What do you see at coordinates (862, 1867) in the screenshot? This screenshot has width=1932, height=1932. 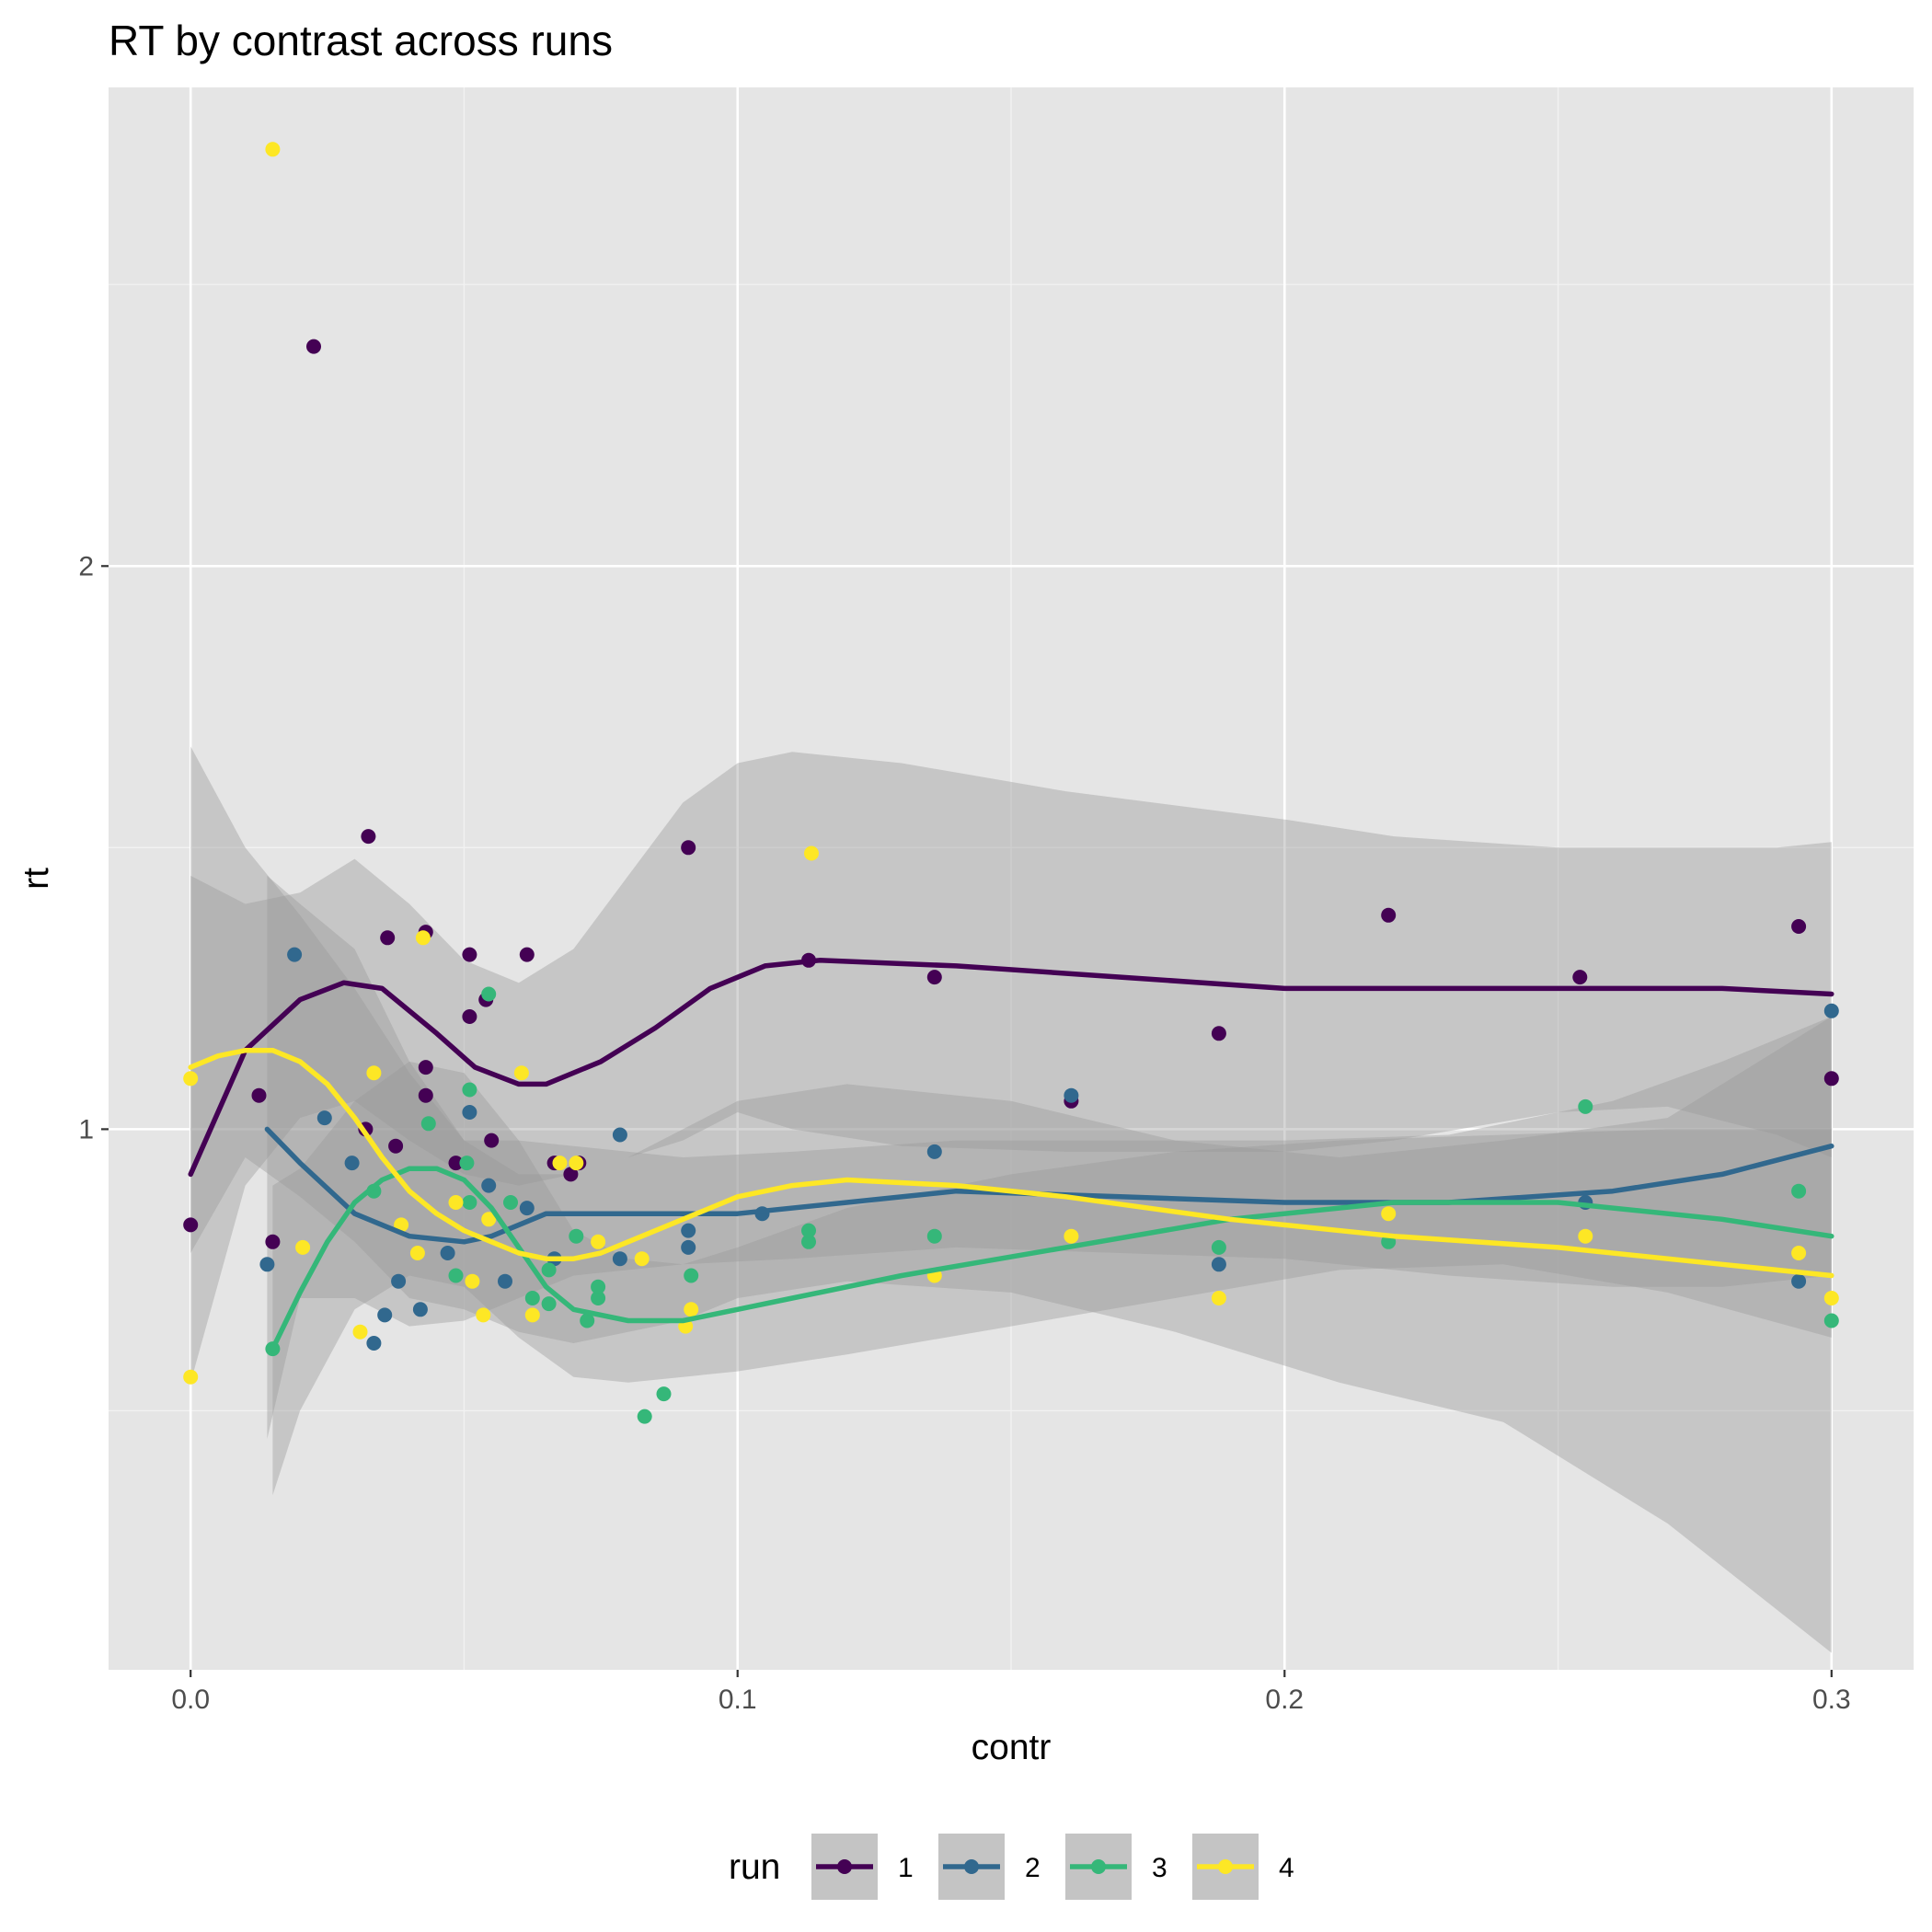 I see `legend-item-run-1: 1` at bounding box center [862, 1867].